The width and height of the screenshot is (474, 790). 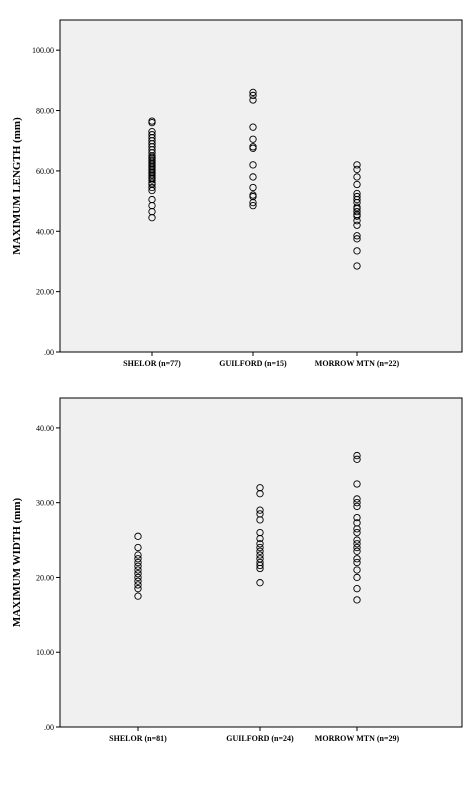 I want to click on y-tick-label: 10.00, so click(x=45, y=652).